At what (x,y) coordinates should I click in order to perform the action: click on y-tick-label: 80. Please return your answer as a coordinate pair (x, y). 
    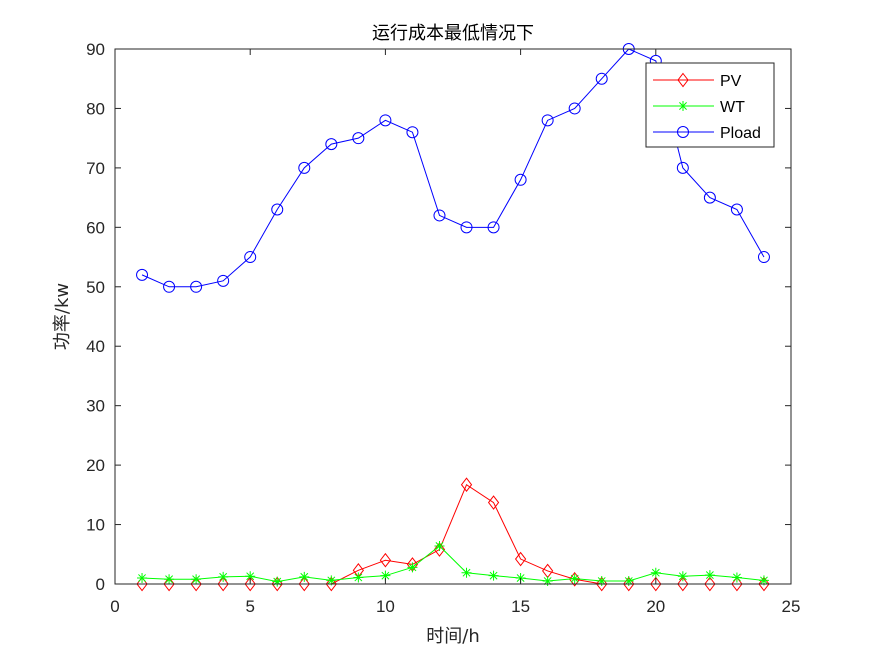
    Looking at the image, I should click on (95, 108).